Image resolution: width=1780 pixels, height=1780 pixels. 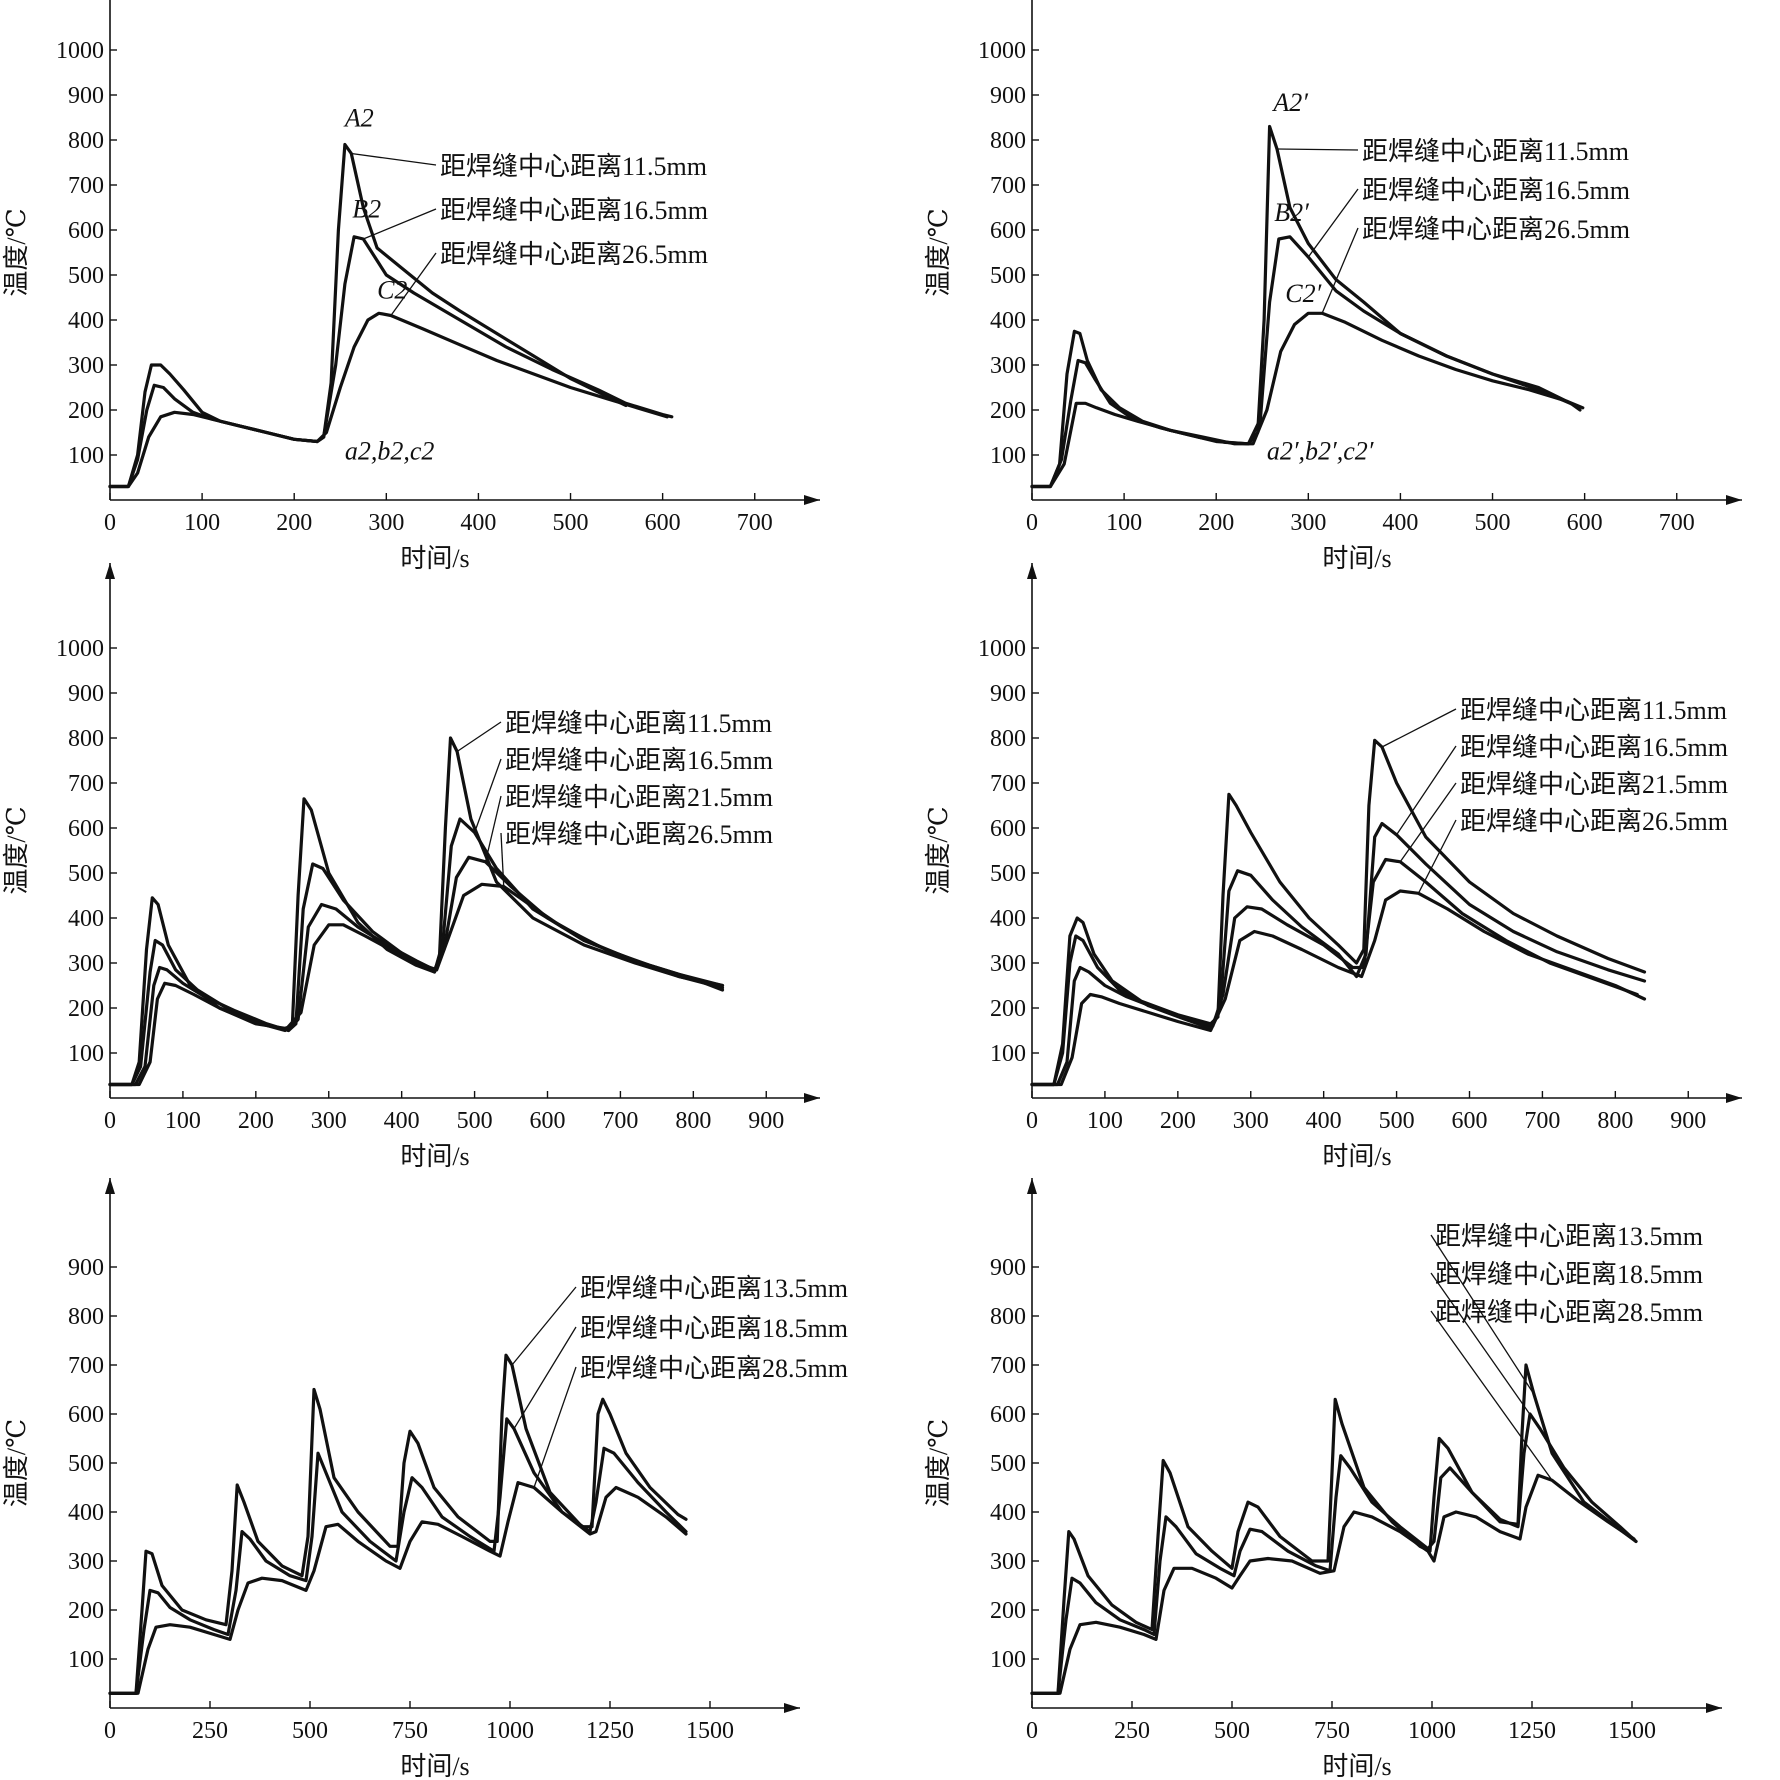 I want to click on legend-entry-4: 距焊缝中心距离26.5mm, so click(x=639, y=834).